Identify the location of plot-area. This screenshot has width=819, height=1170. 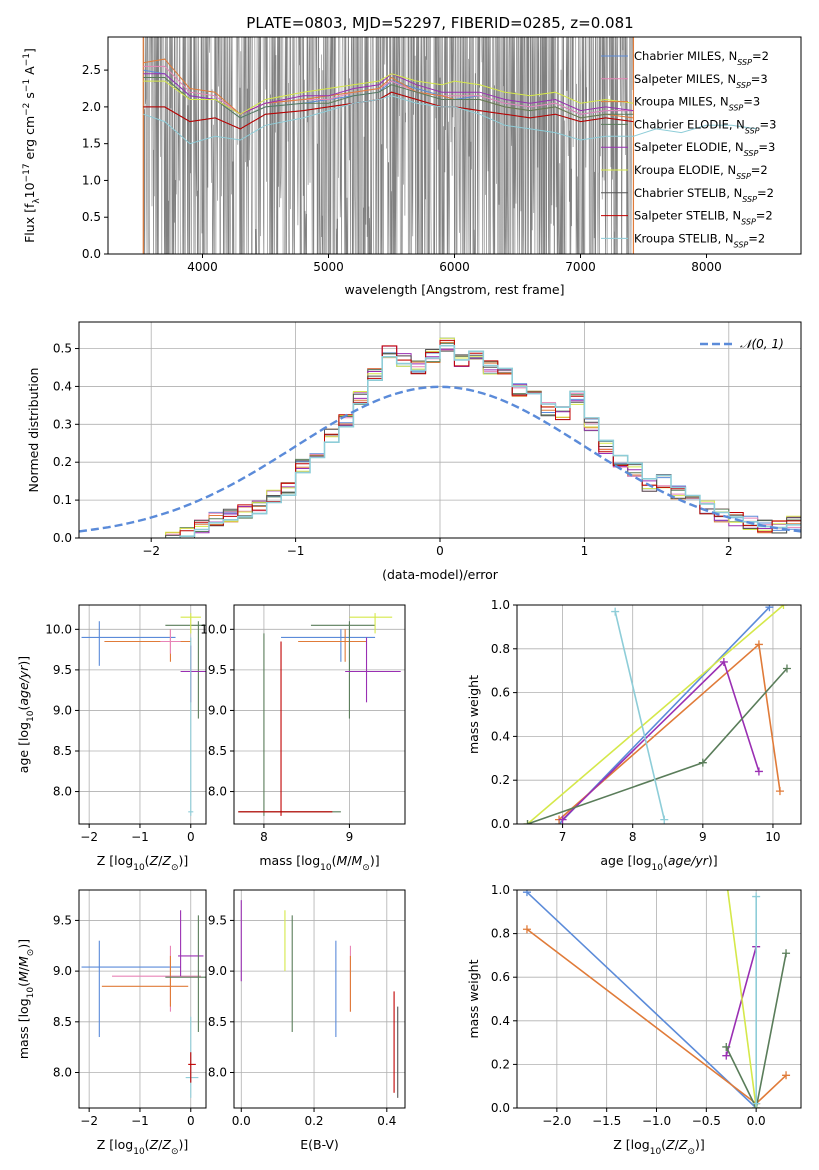
(319, 999).